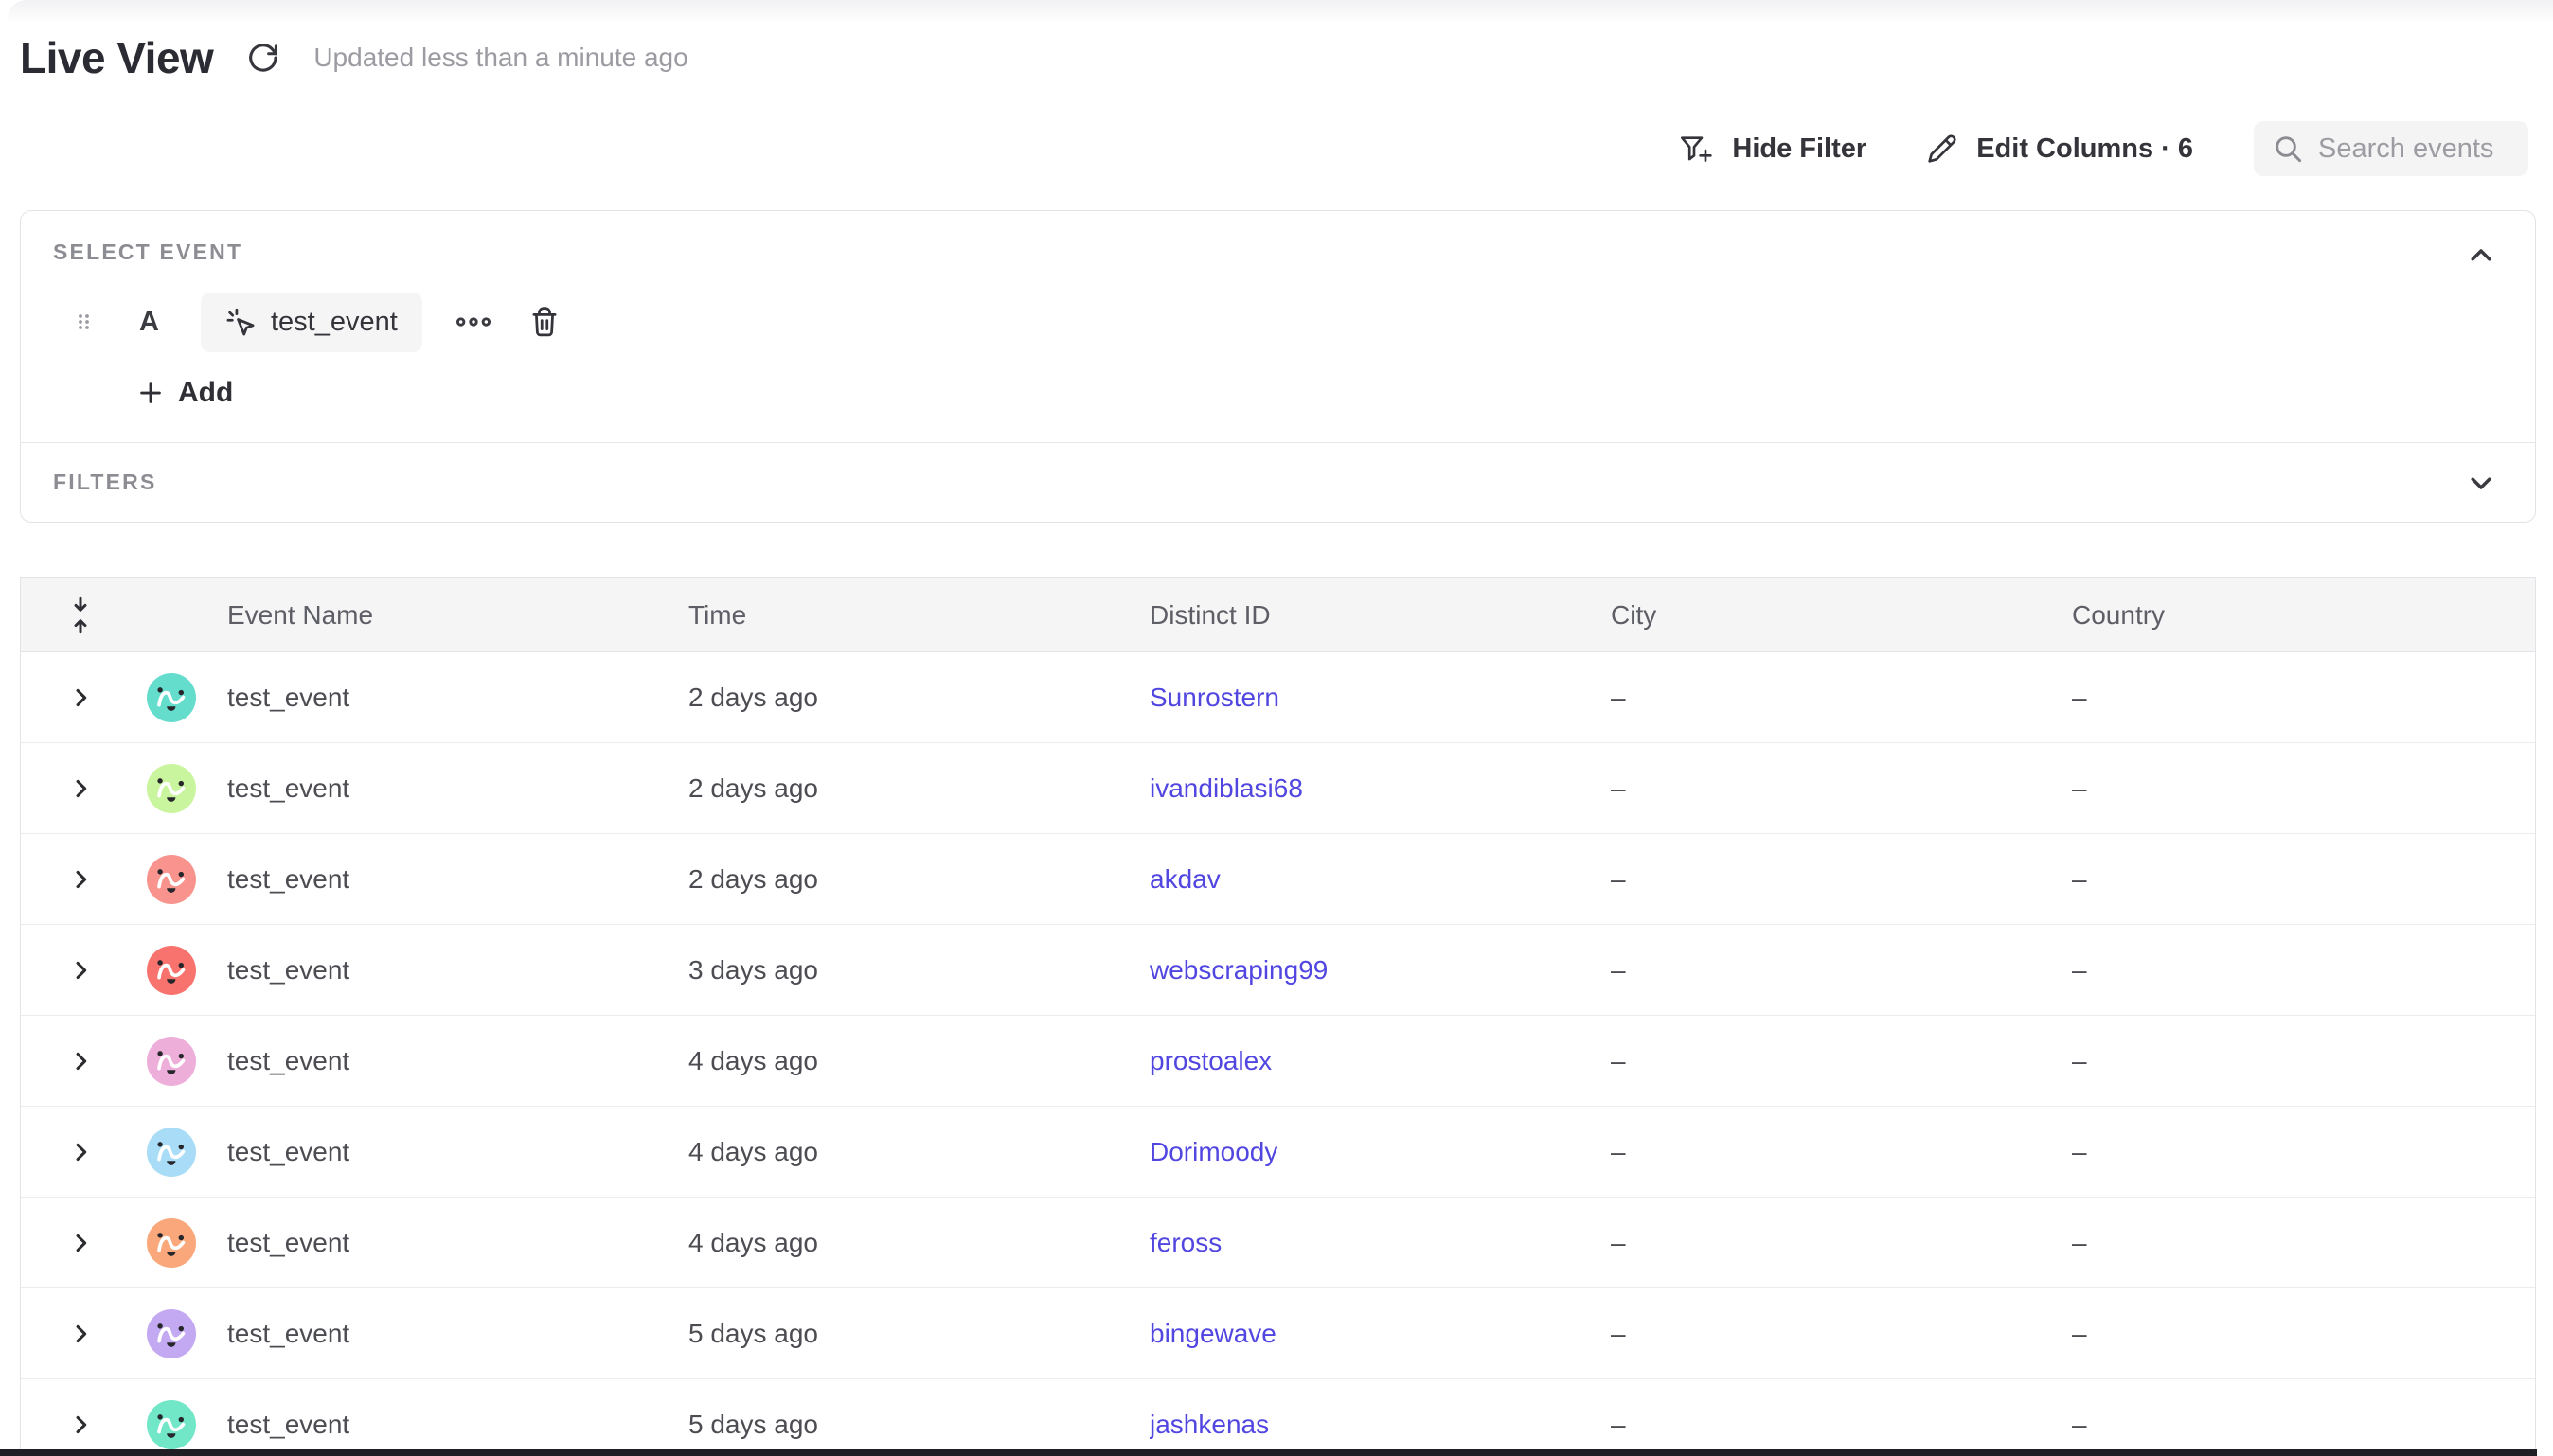 The width and height of the screenshot is (2553, 1456). Describe the element at coordinates (501, 57) in the screenshot. I see `updated-status-text: Updated less than a minute ago` at that location.